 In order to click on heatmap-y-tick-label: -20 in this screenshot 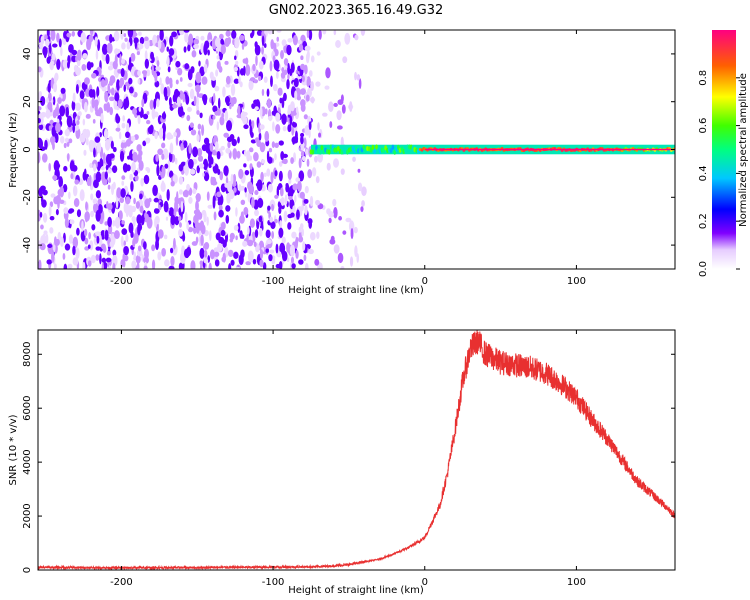, I will do `click(27, 197)`.